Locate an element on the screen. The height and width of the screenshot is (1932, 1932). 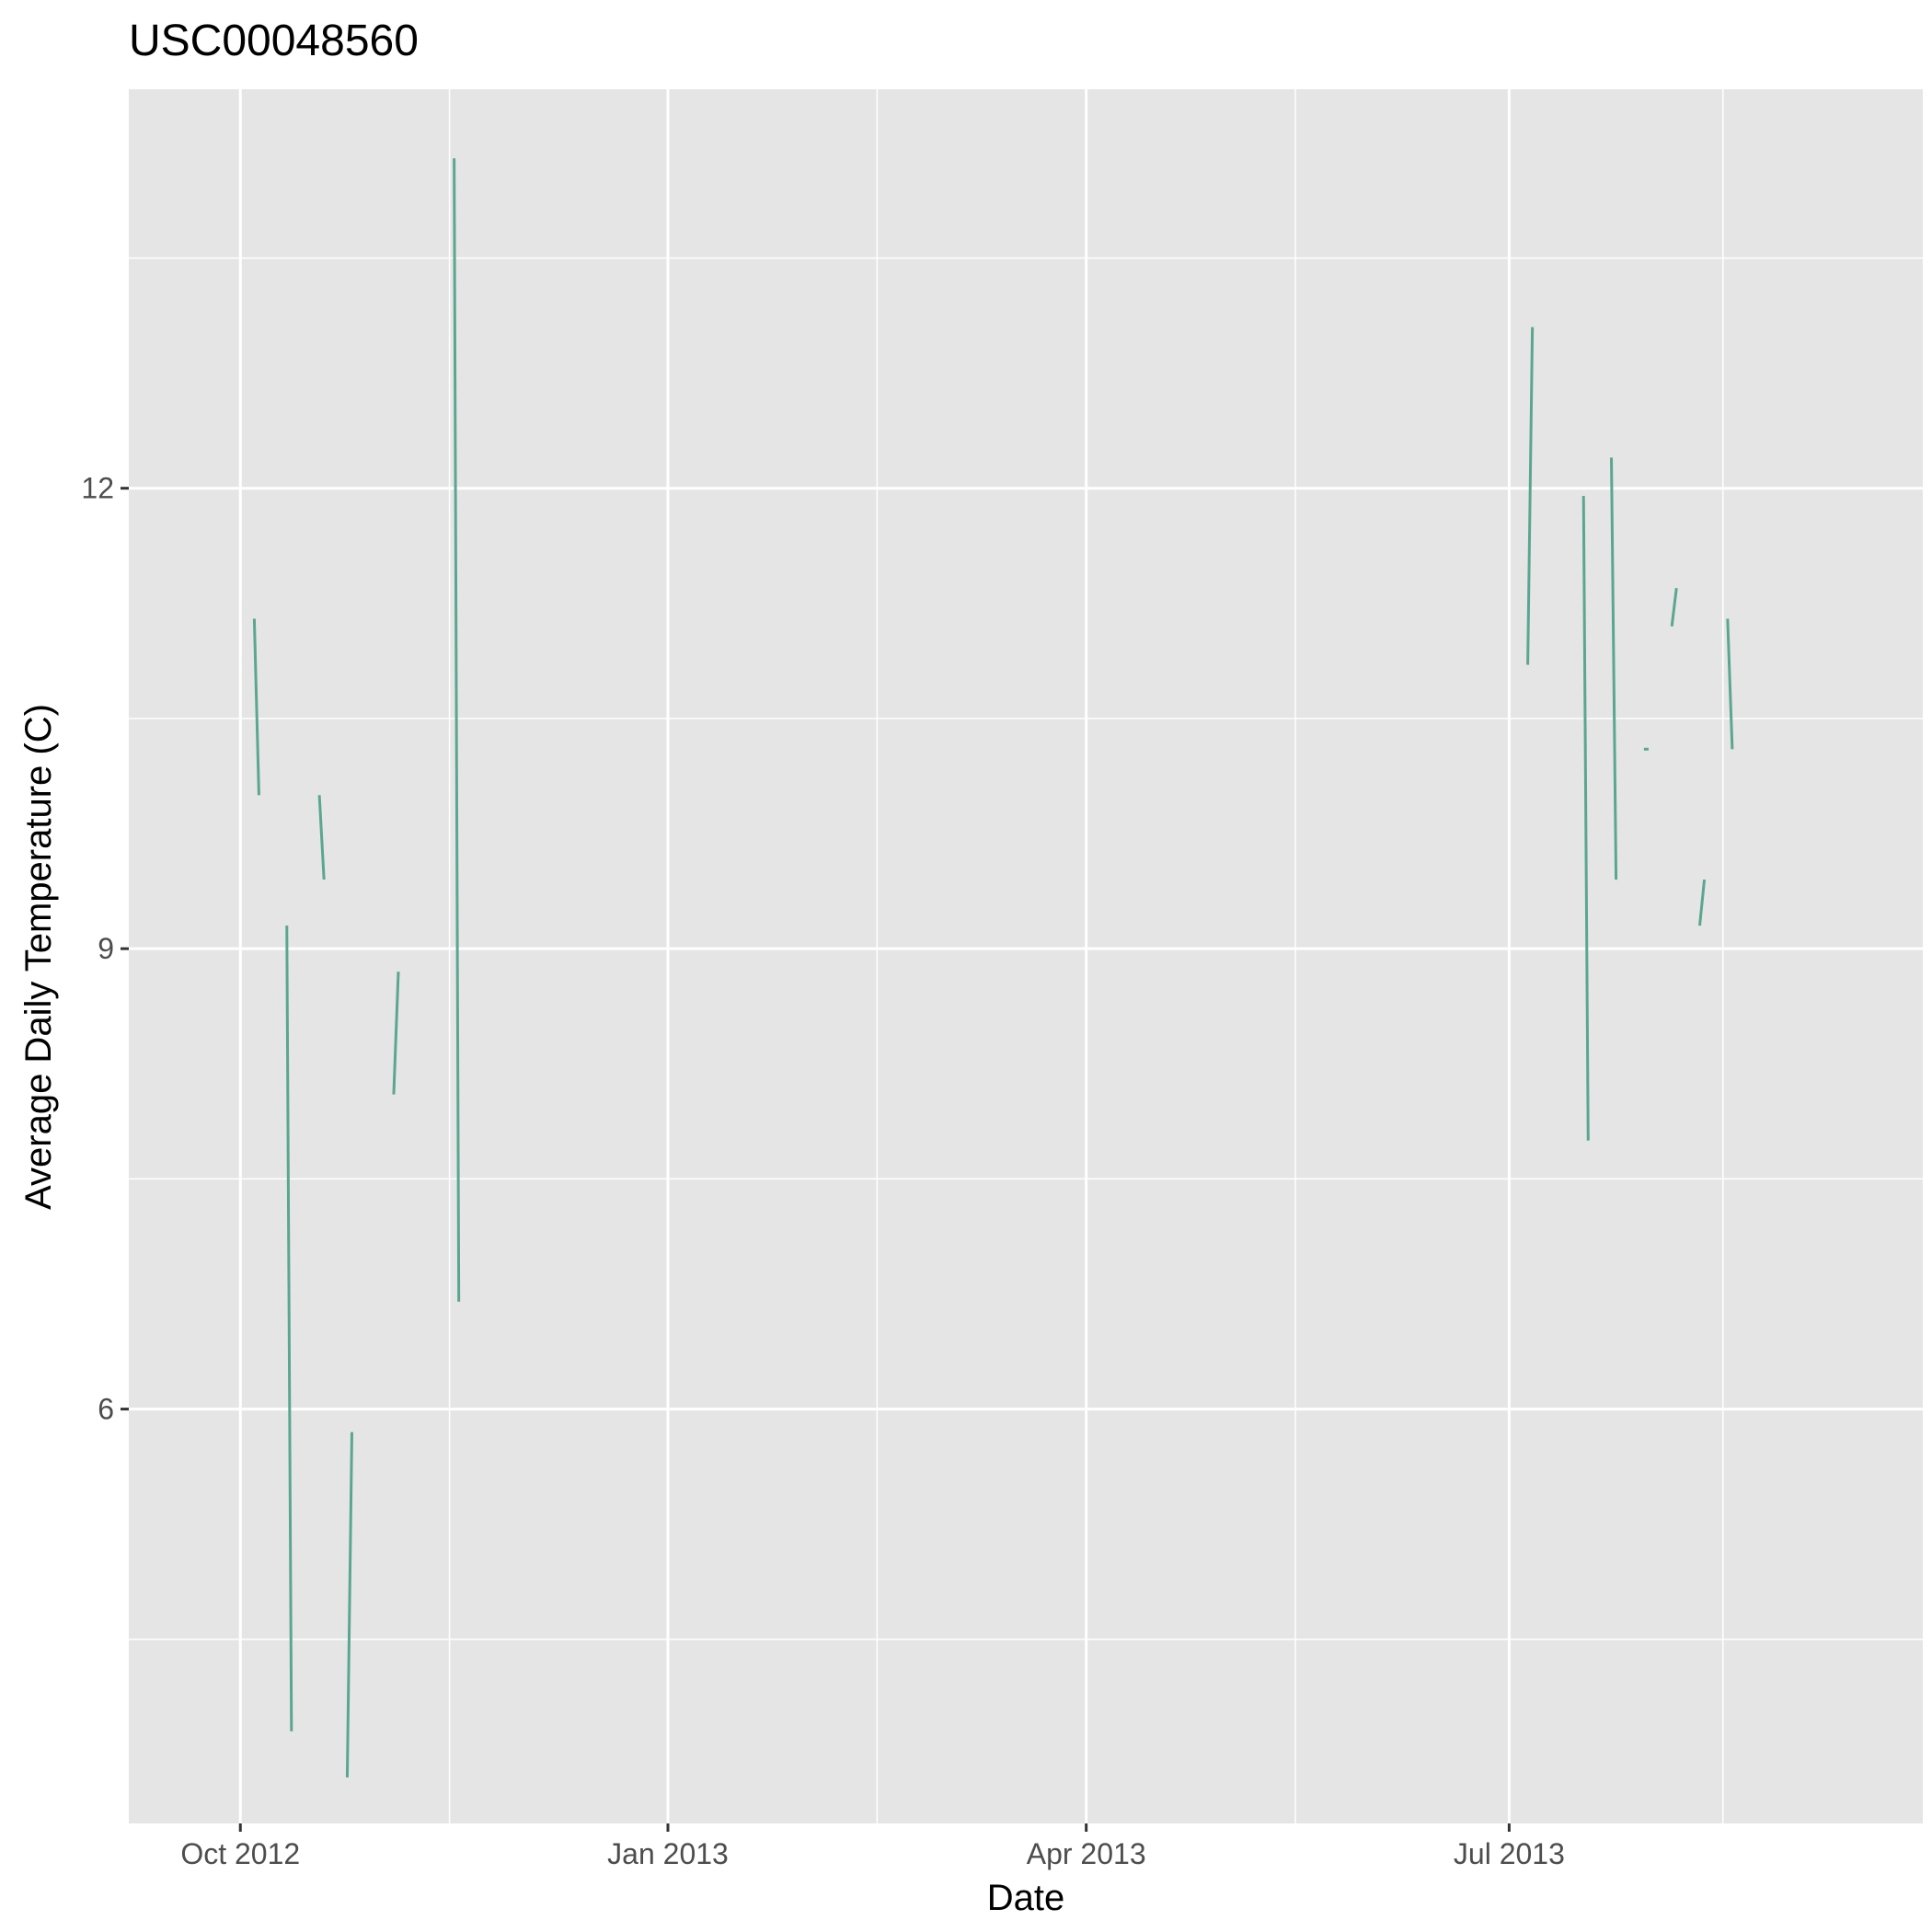
x-tick-label: Jan 2013 is located at coordinates (668, 1853).